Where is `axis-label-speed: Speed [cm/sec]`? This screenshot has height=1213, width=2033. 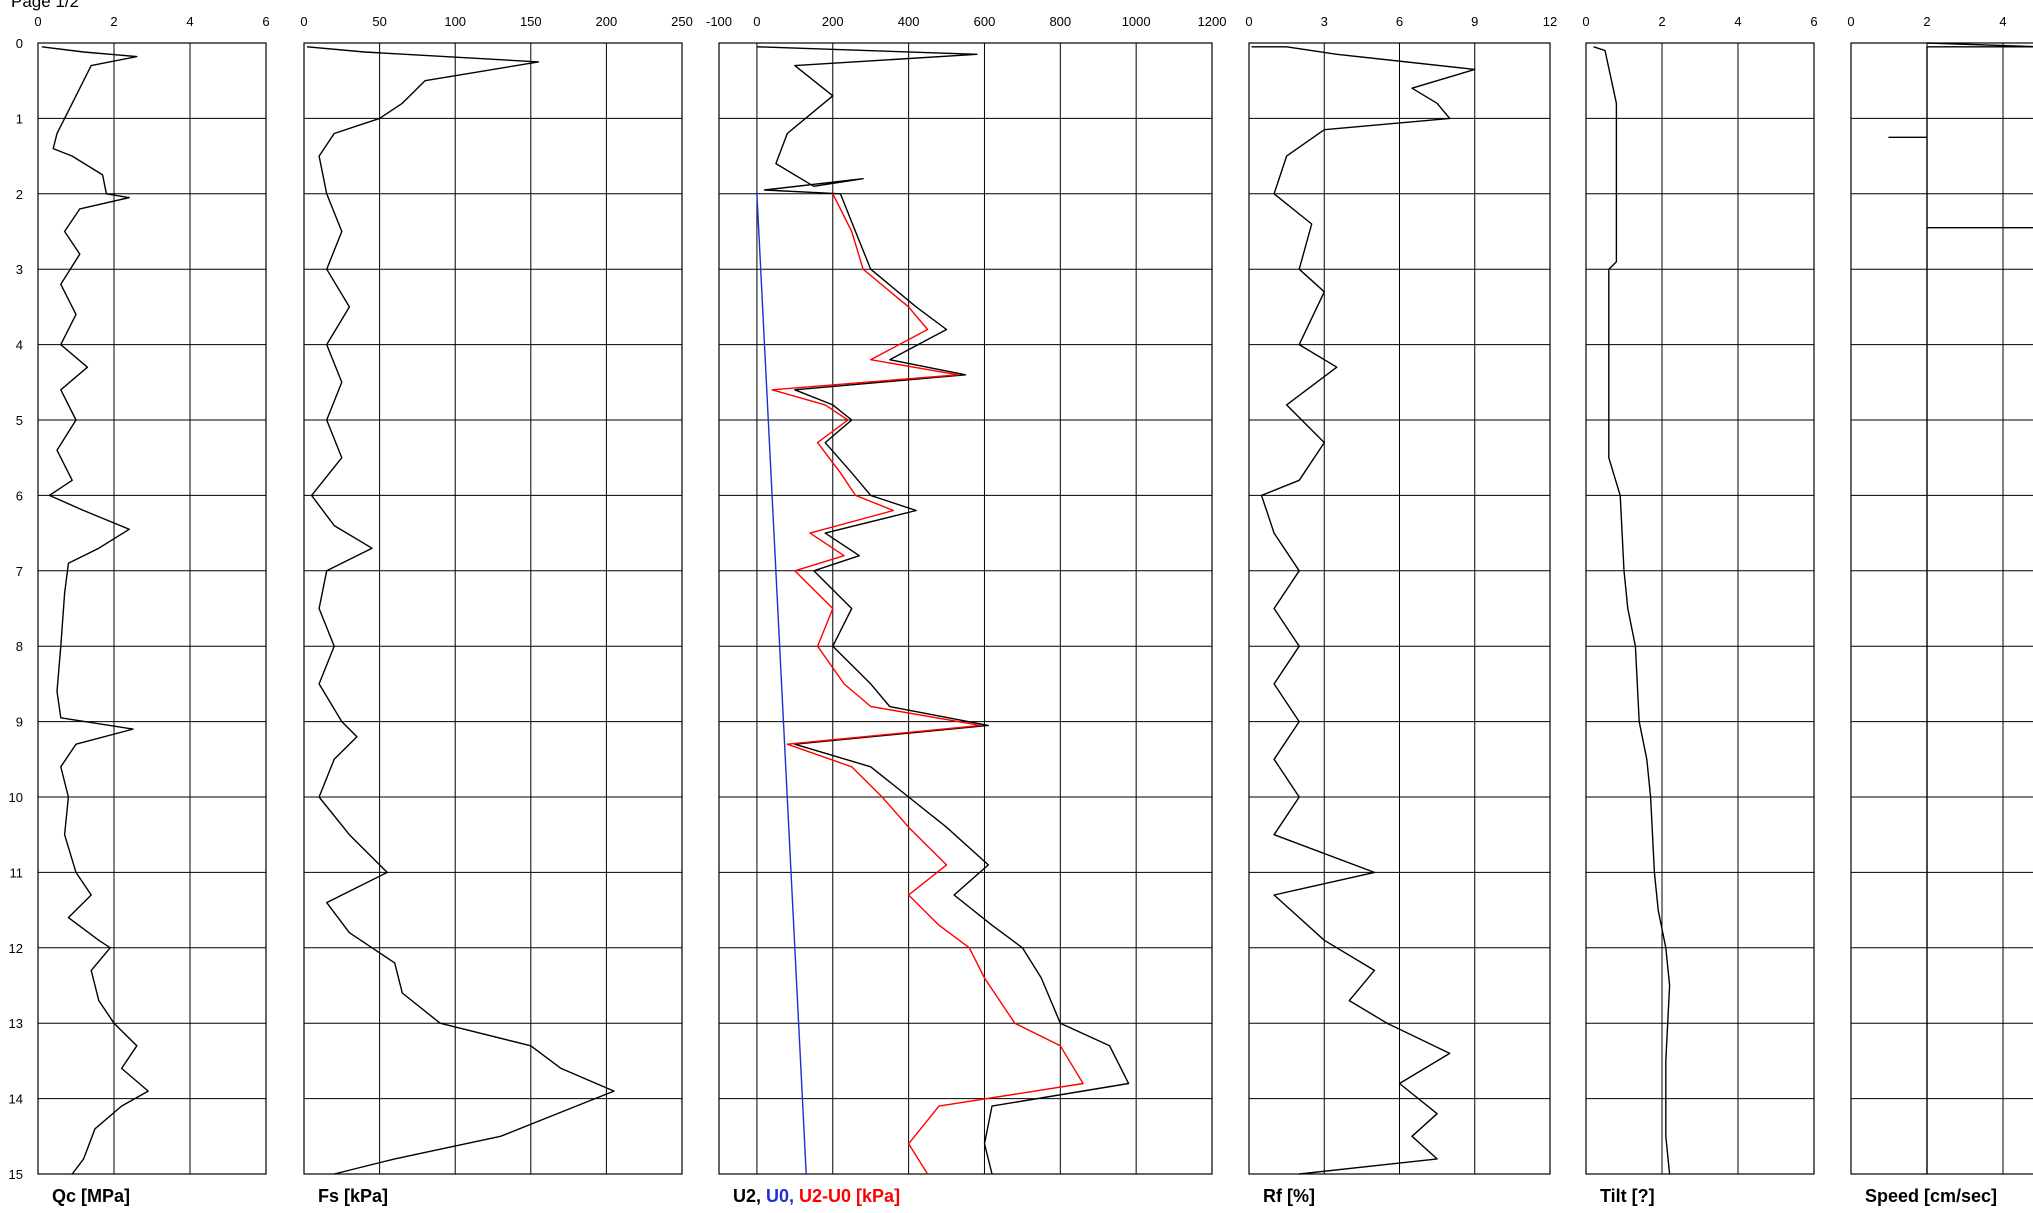 axis-label-speed: Speed [cm/sec] is located at coordinates (1931, 1196).